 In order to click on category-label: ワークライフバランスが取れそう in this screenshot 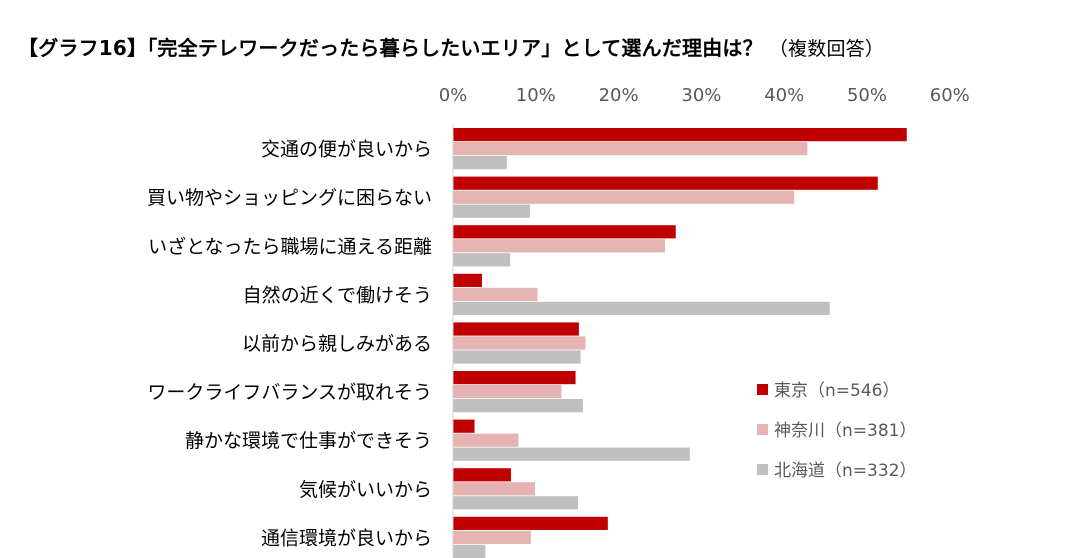, I will do `click(289, 393)`.